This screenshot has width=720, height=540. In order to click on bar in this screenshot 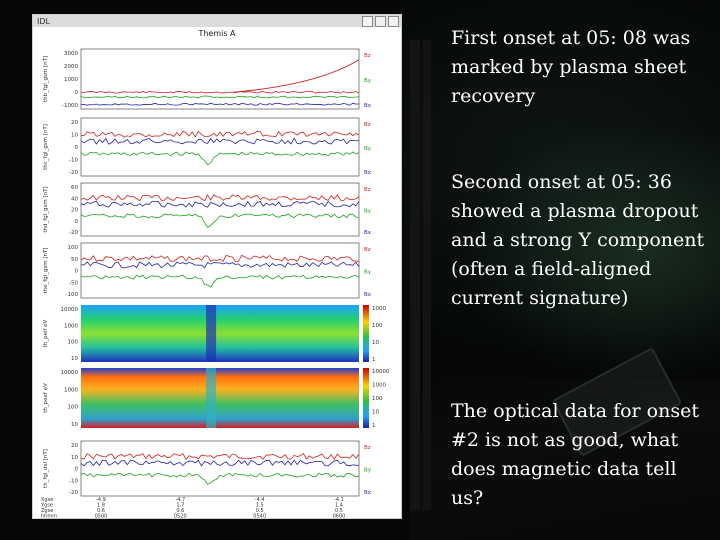, I will do `click(427, 275)`.